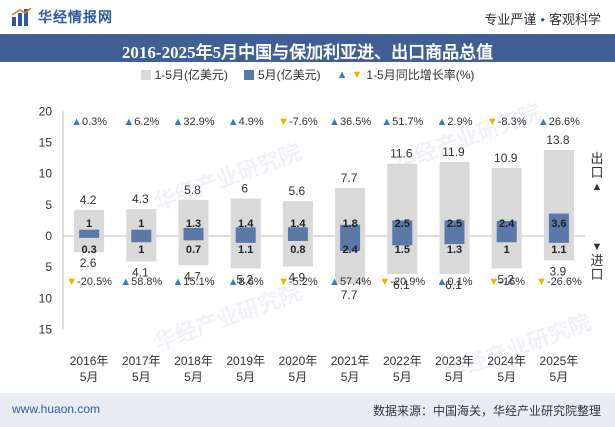  What do you see at coordinates (486, 411) in the screenshot?
I see `data-source: 数据来源：中国海关，华经产业研究院整理` at bounding box center [486, 411].